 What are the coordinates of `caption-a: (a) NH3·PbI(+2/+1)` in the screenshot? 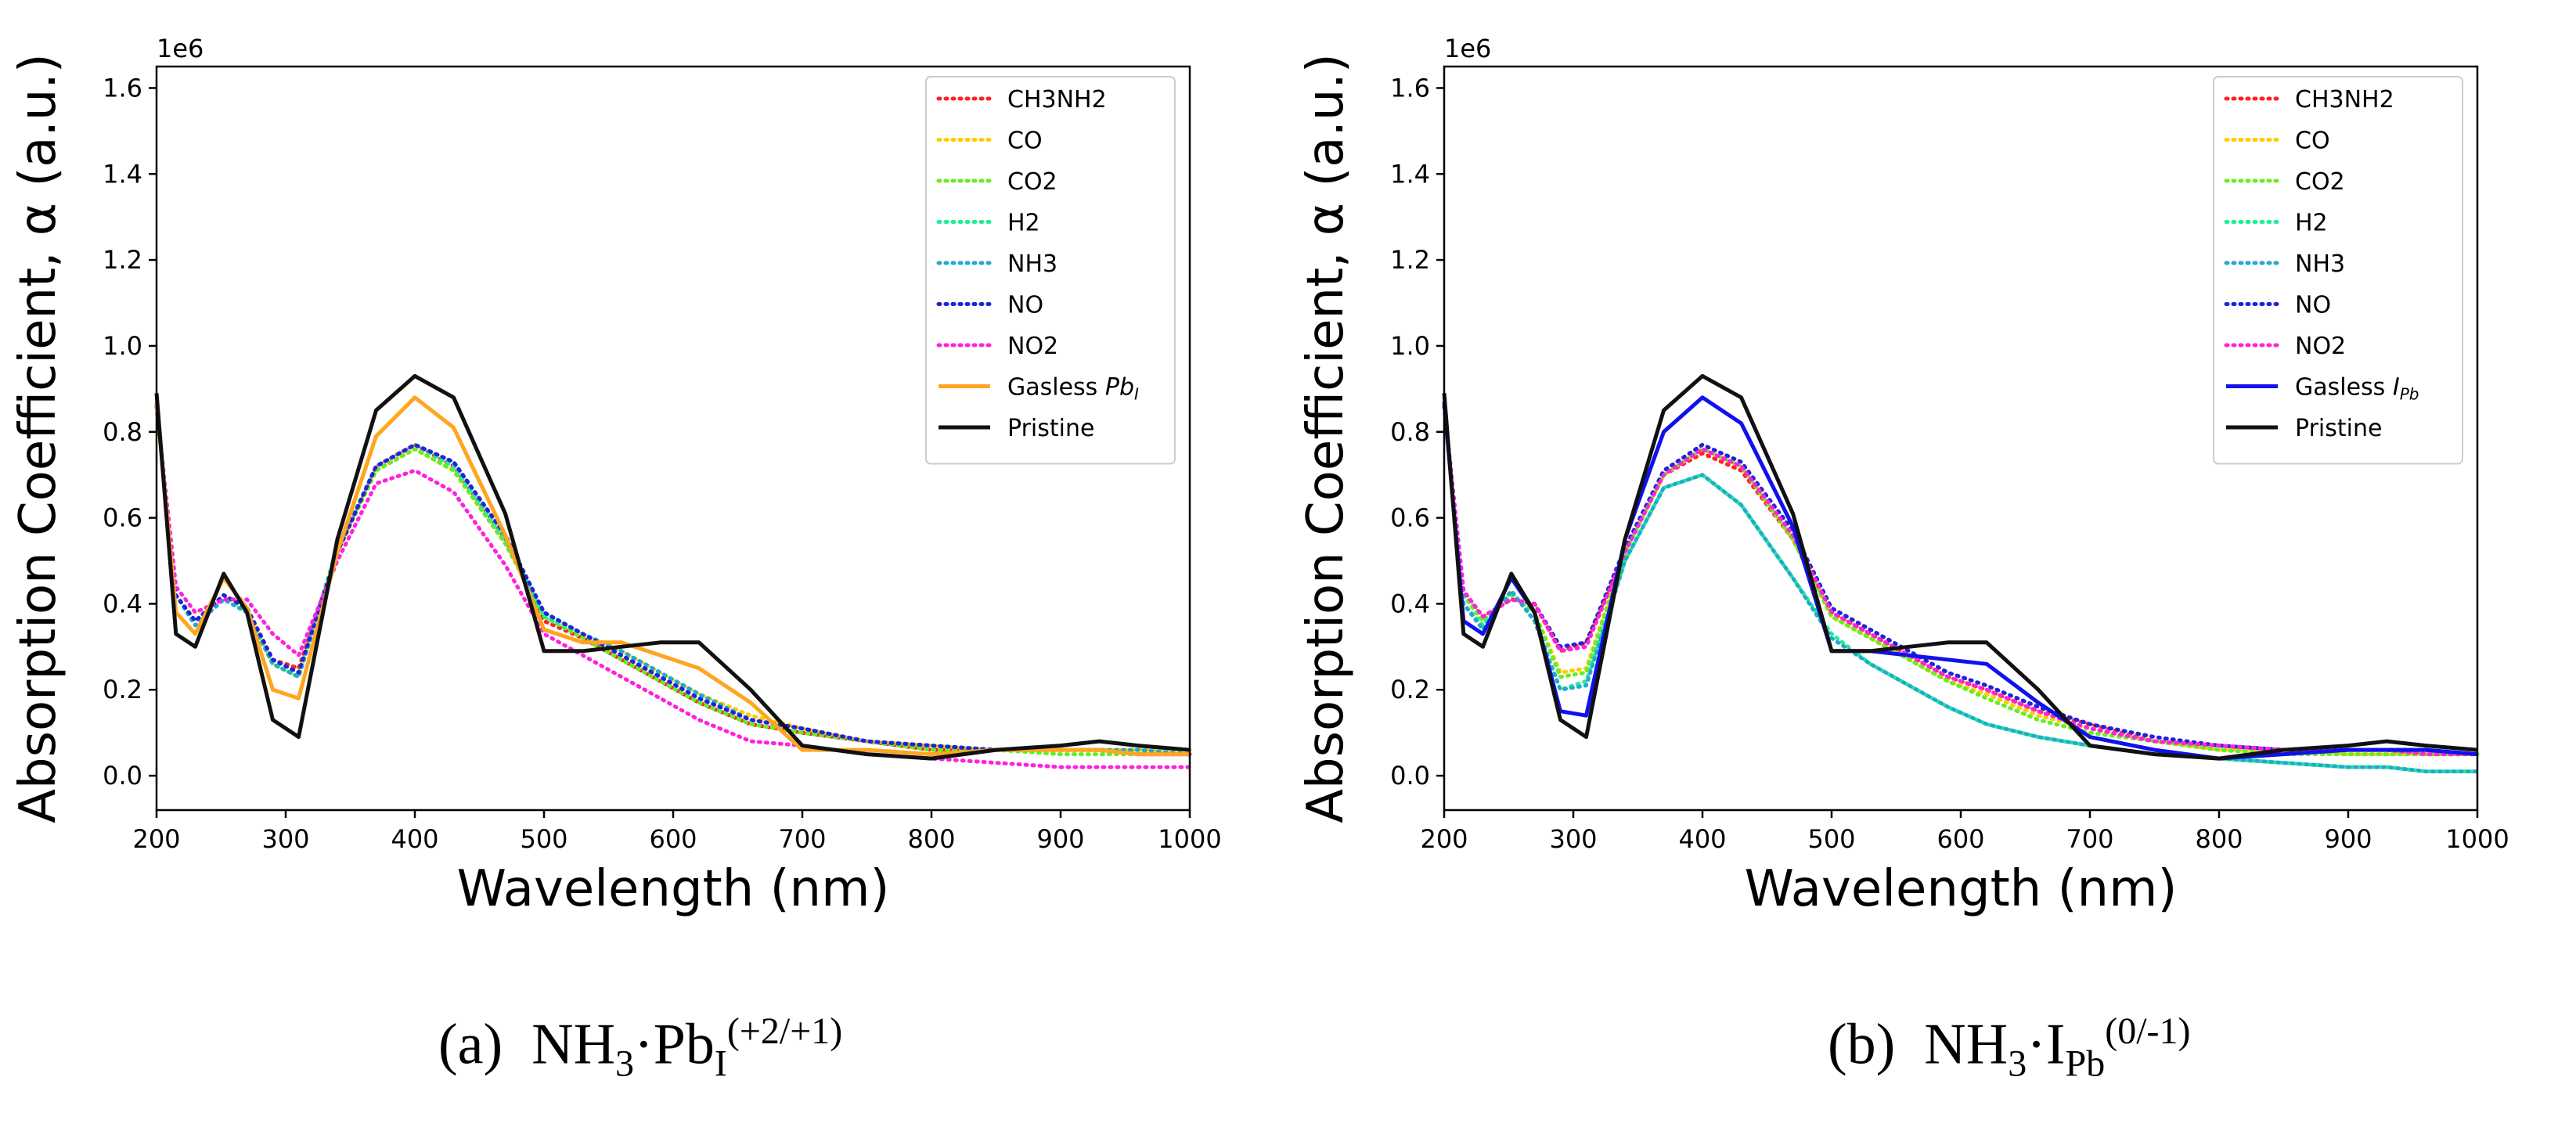 It's located at (640, 1047).